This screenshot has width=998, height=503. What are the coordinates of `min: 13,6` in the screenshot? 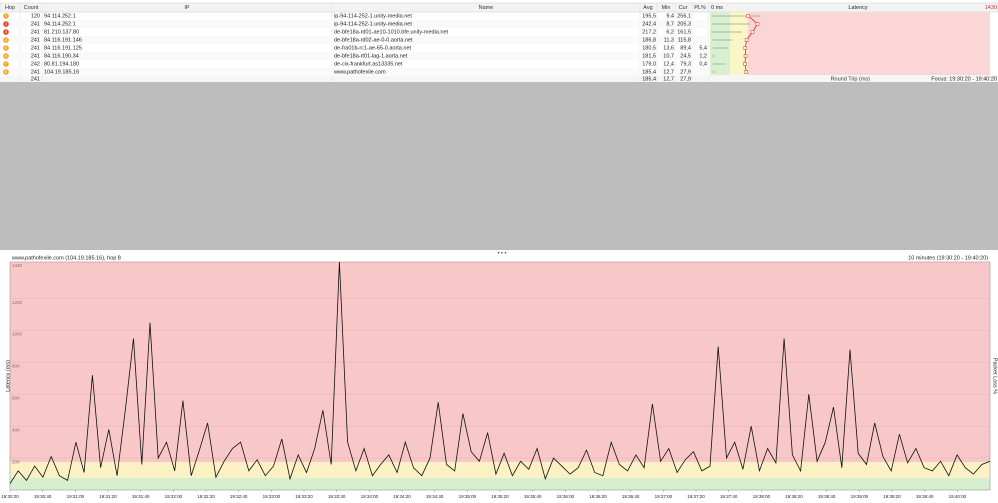 It's located at (668, 48).